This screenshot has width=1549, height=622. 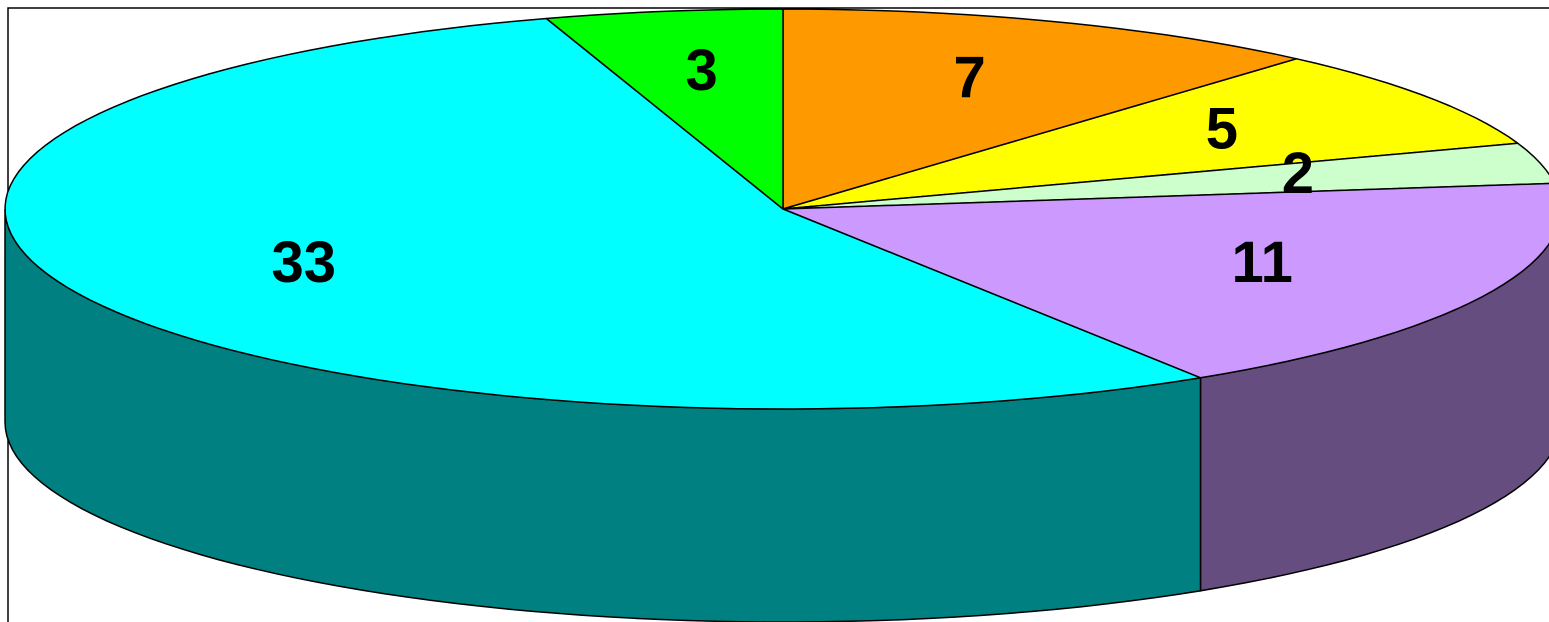 I want to click on data-label-7: 7, so click(x=969, y=77).